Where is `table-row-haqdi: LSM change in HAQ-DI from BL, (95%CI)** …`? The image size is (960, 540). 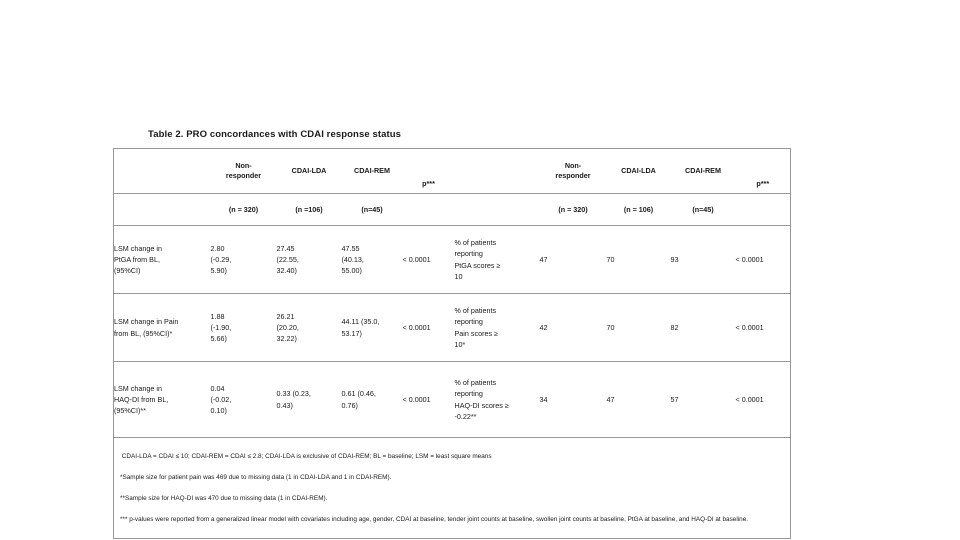 table-row-haqdi: LSM change in HAQ-DI from BL, (95%CI)** … is located at coordinates (452, 400).